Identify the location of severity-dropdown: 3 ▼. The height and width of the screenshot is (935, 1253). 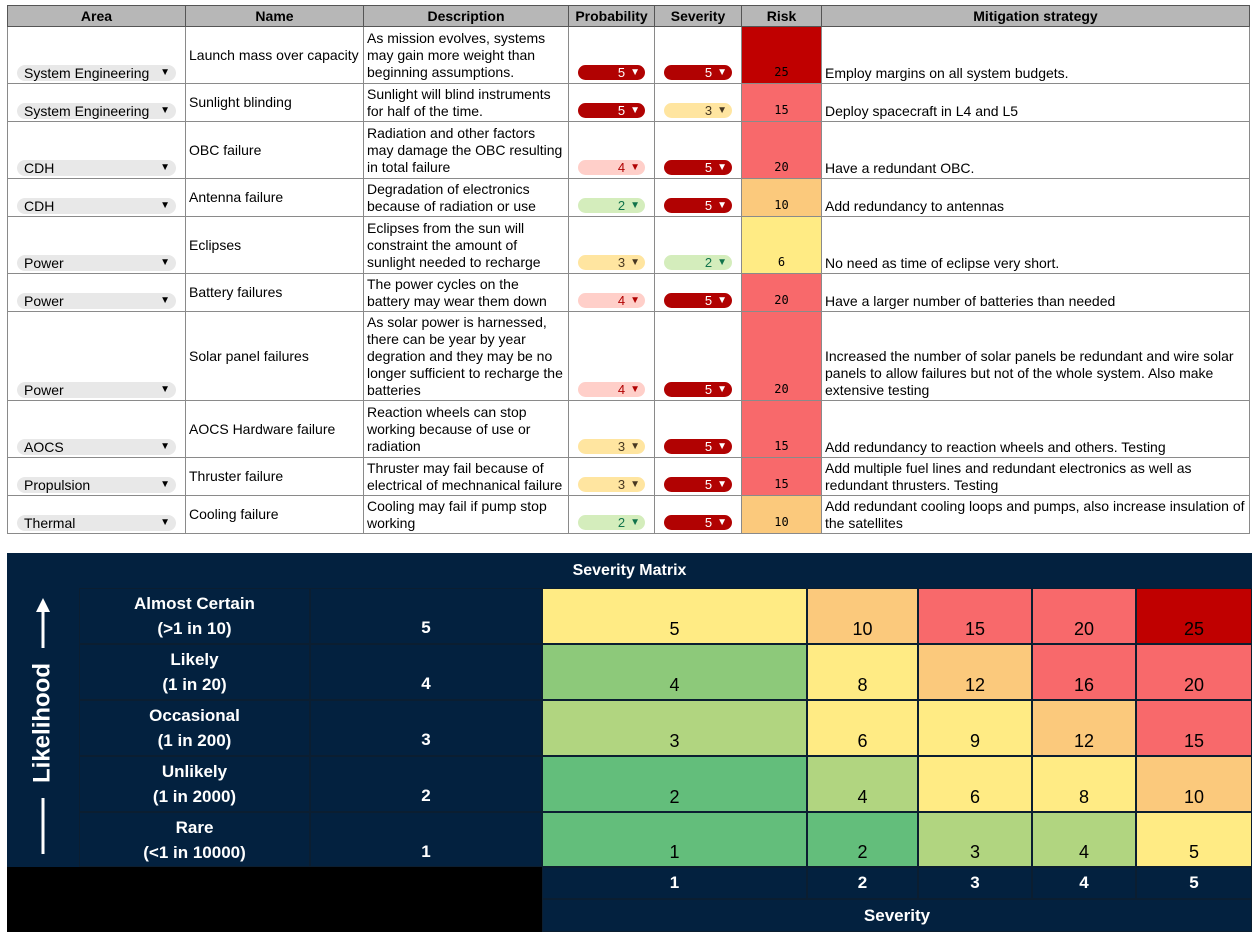
(698, 110).